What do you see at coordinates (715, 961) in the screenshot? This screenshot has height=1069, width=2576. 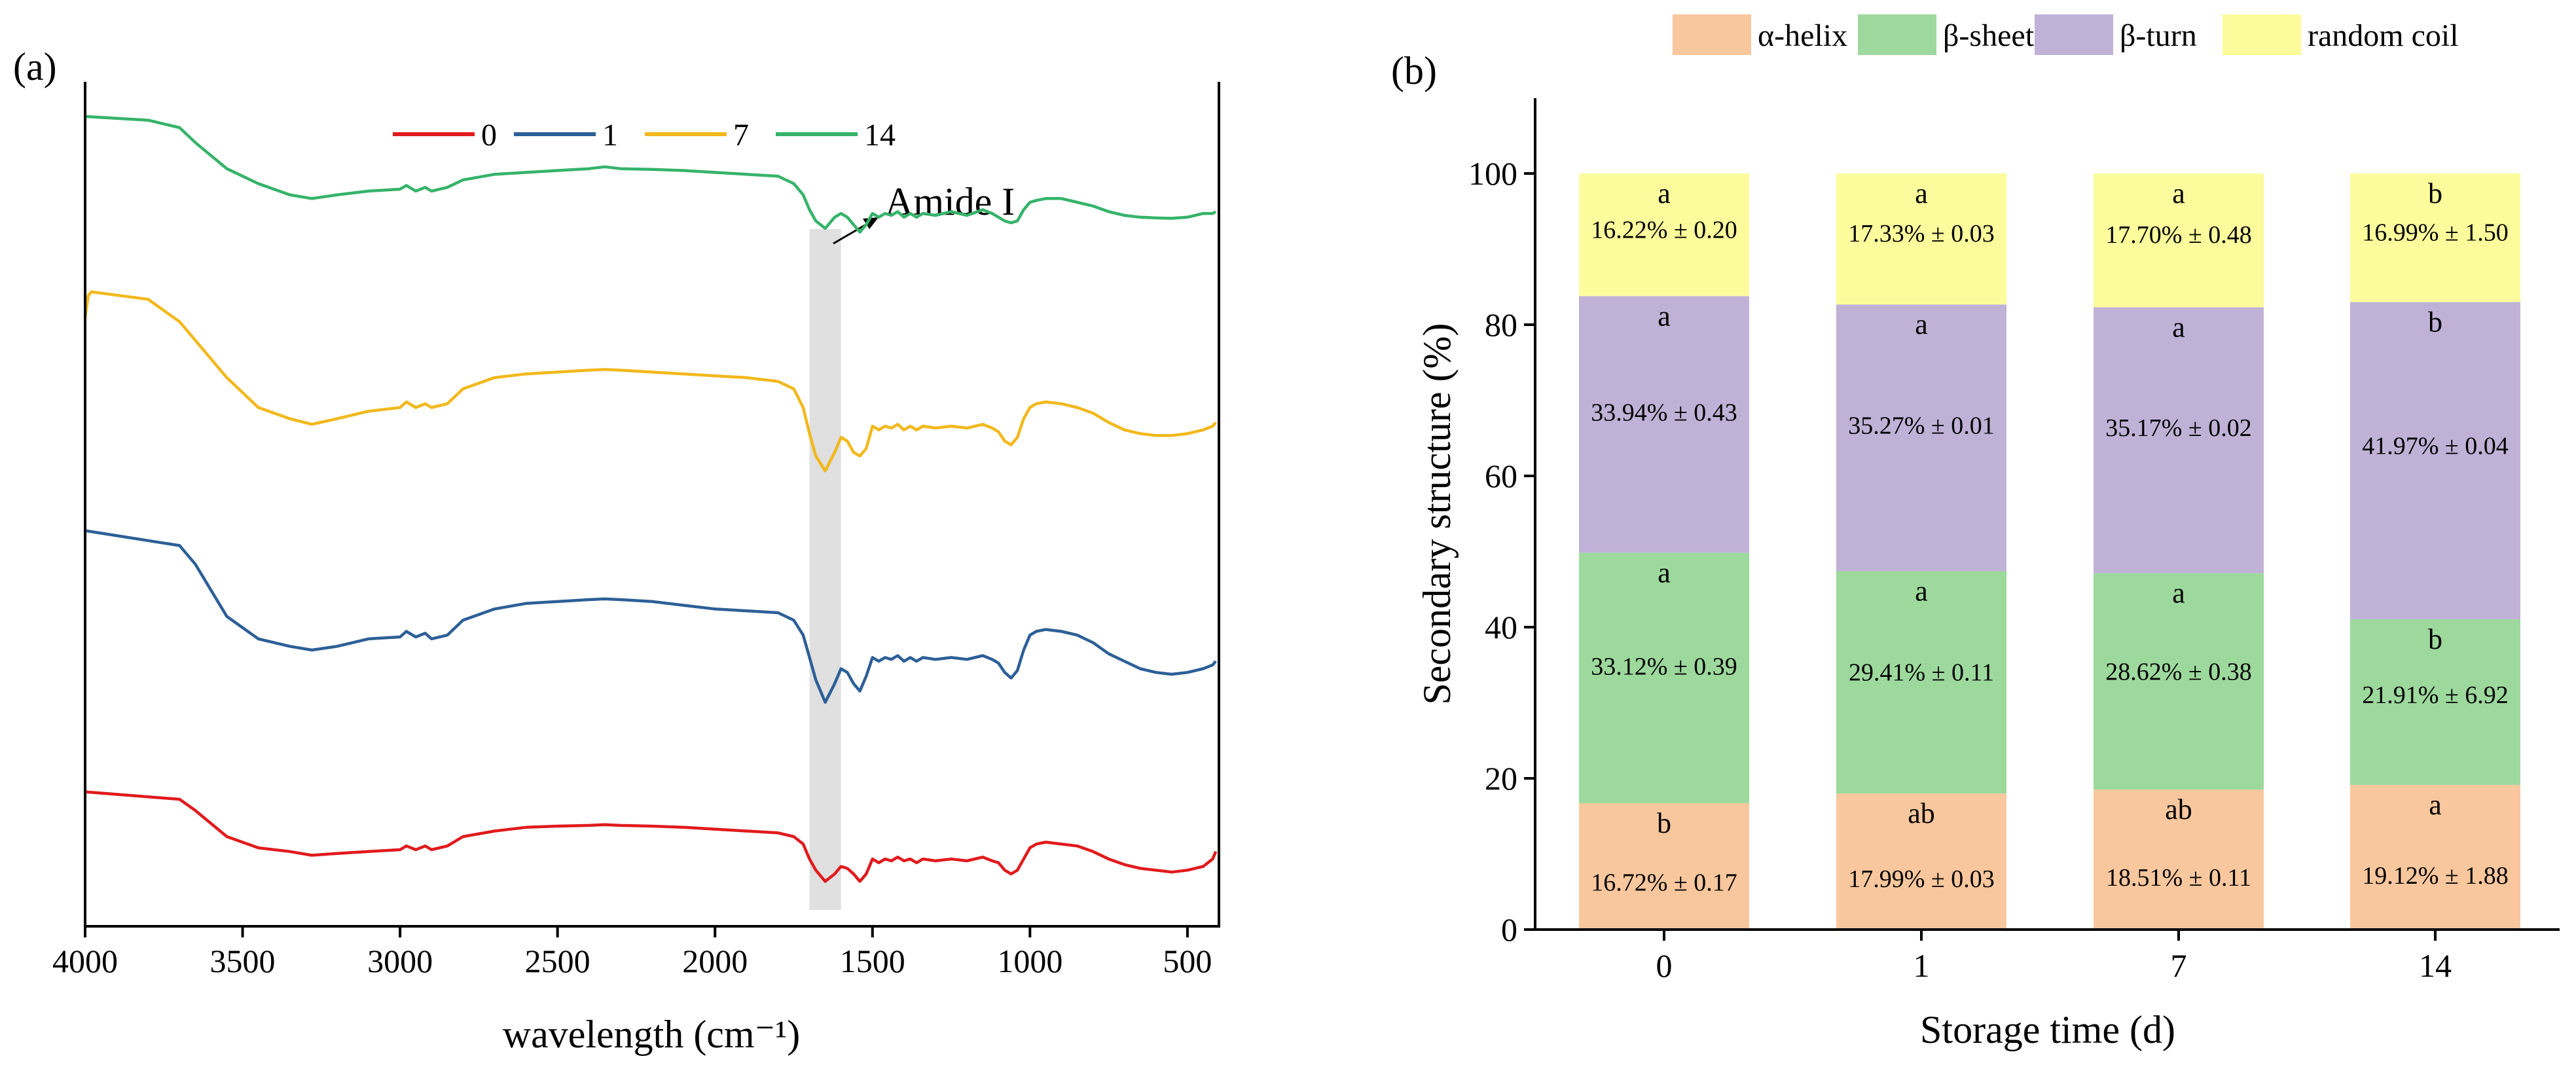 I see `x-tick-label: 2000` at bounding box center [715, 961].